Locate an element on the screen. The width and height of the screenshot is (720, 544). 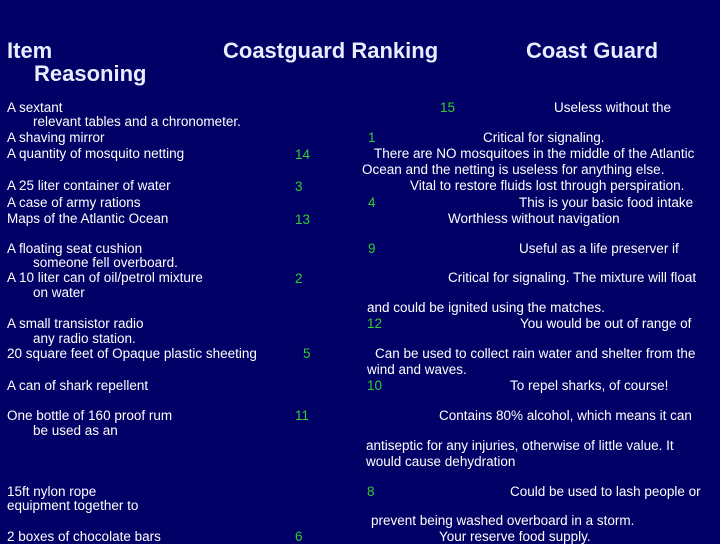
item-seat-cushion: A floating seat cushion is located at coordinates (75, 248).